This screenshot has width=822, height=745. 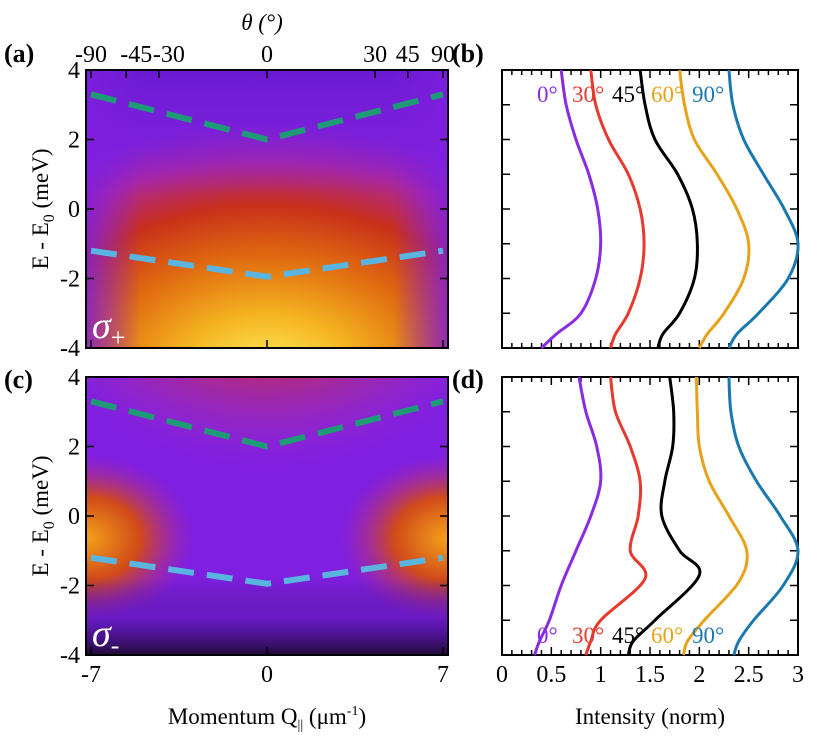 What do you see at coordinates (74, 448) in the screenshot?
I see `ytick-label-1-3: 2` at bounding box center [74, 448].